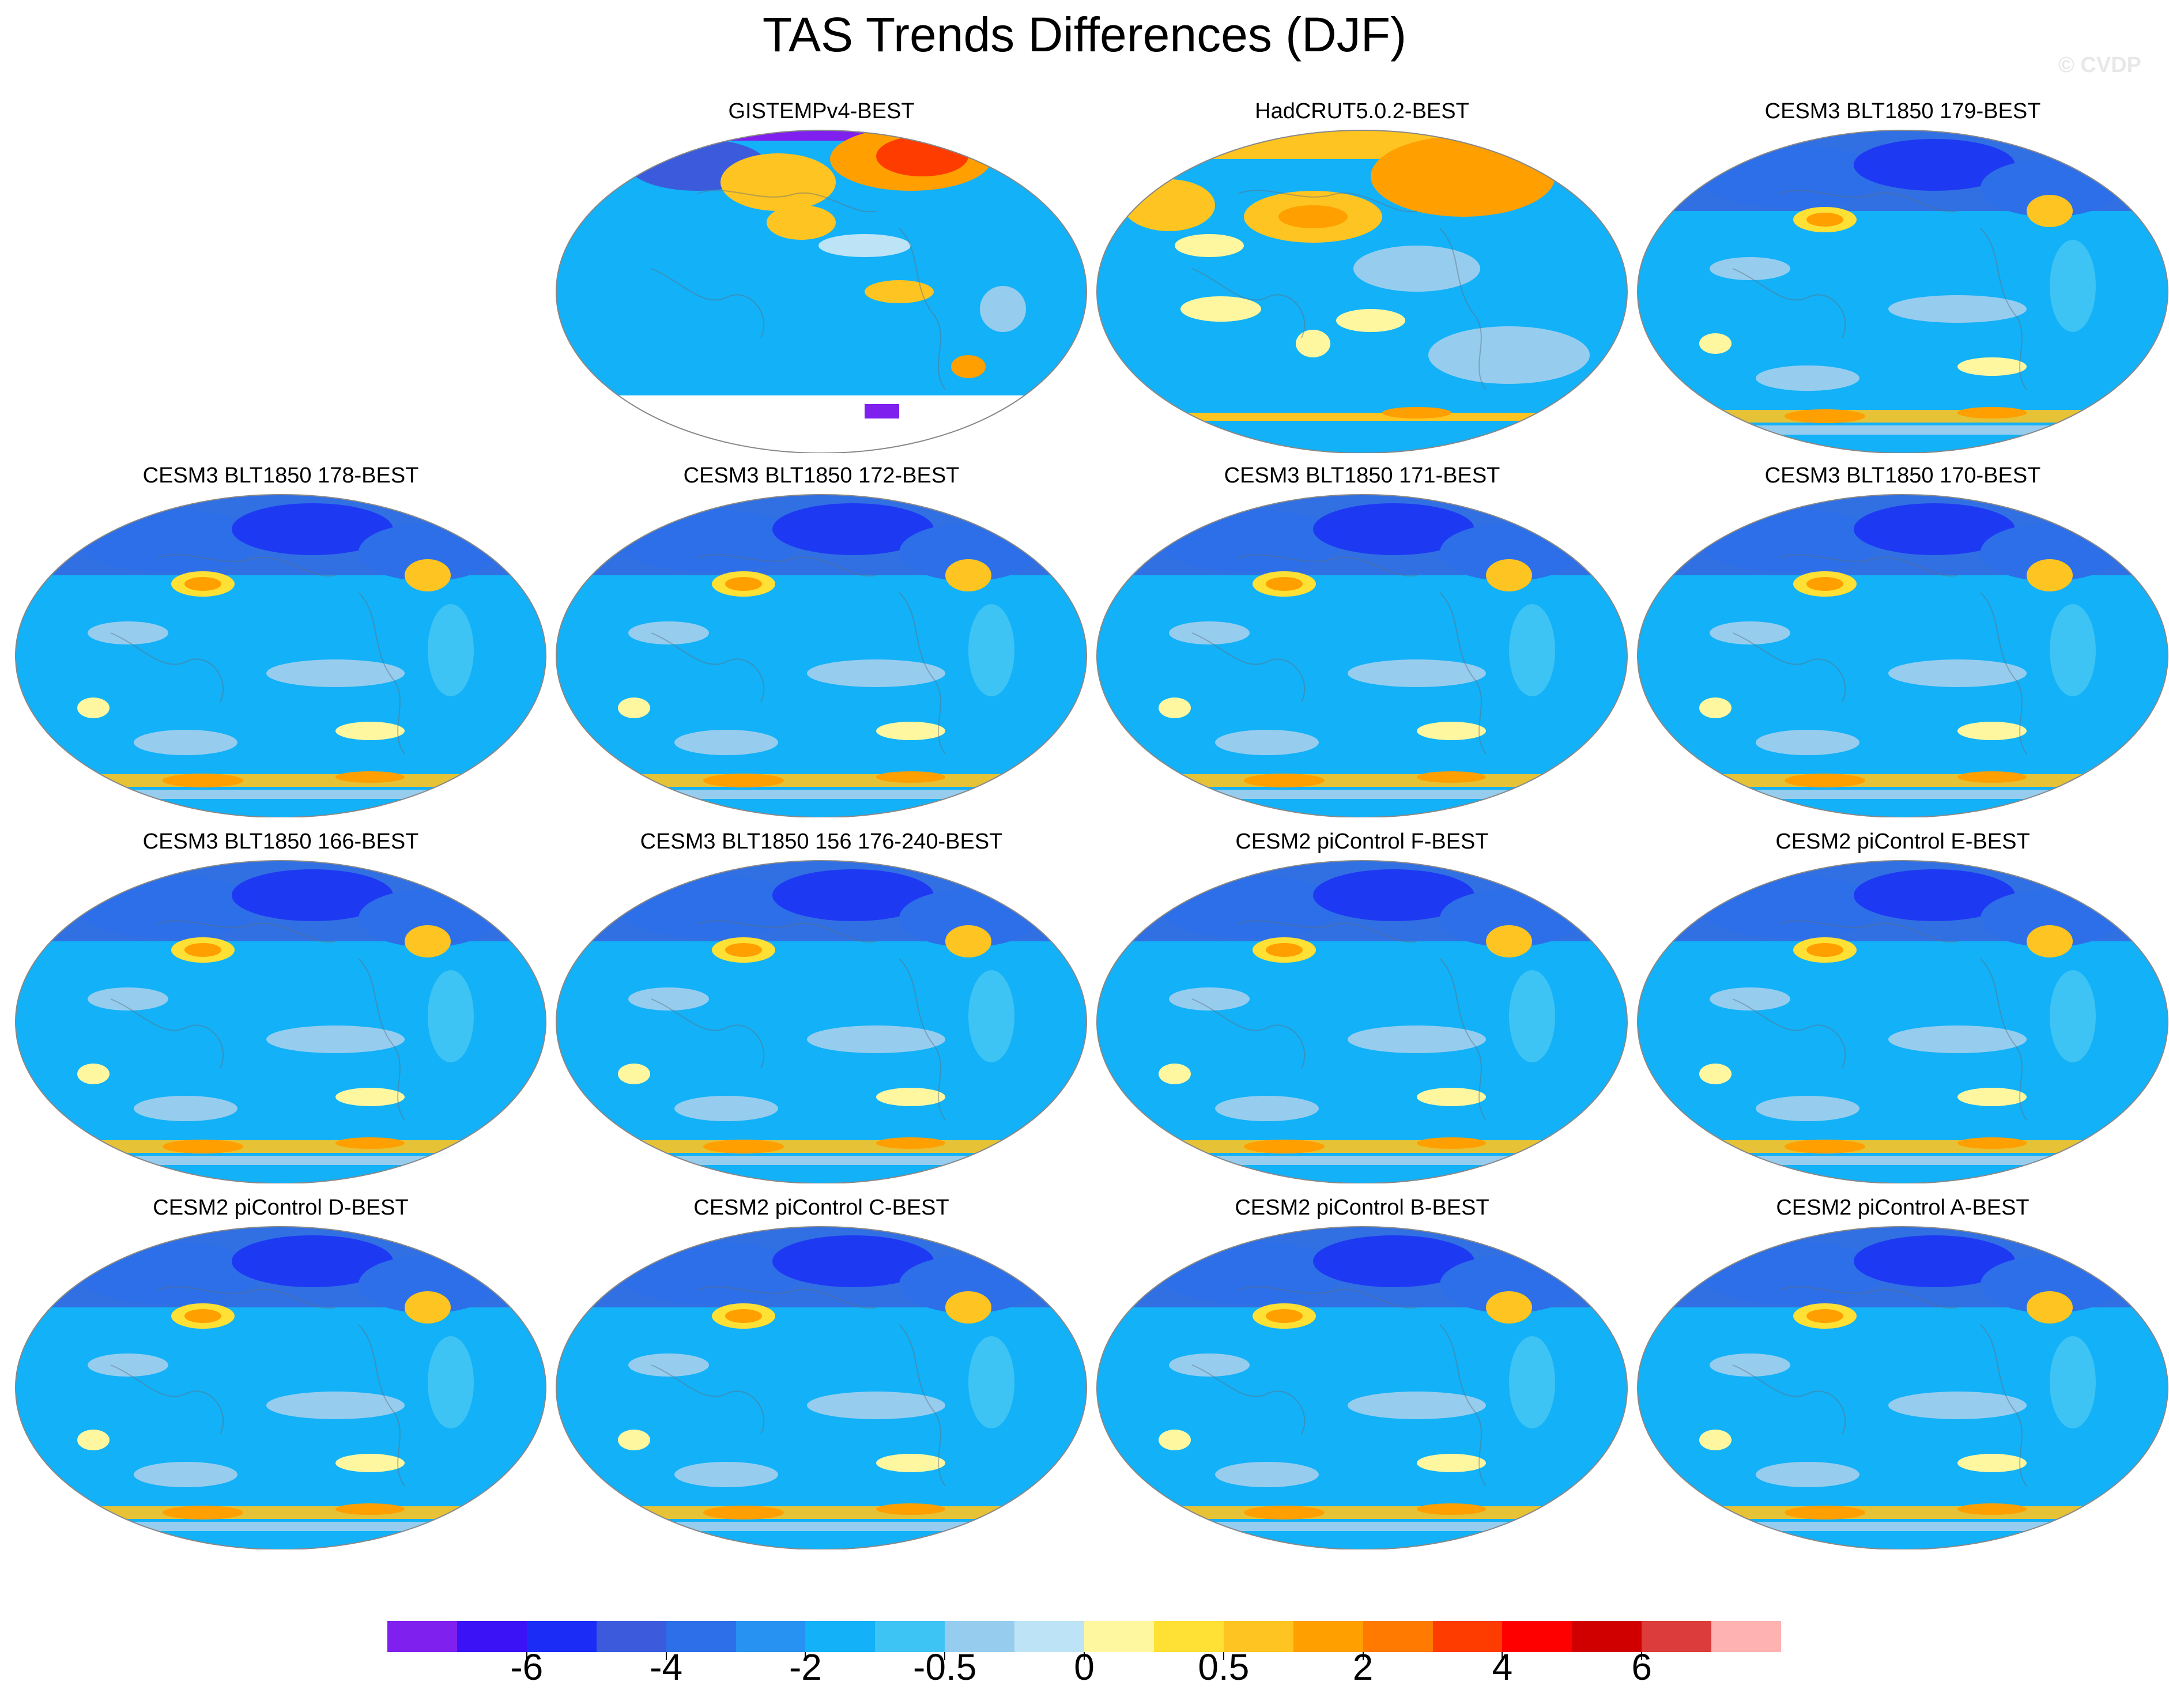 This screenshot has height=1708, width=2169. What do you see at coordinates (280, 842) in the screenshot?
I see `panel-title: CESM3 BLT1850 166-BEST` at bounding box center [280, 842].